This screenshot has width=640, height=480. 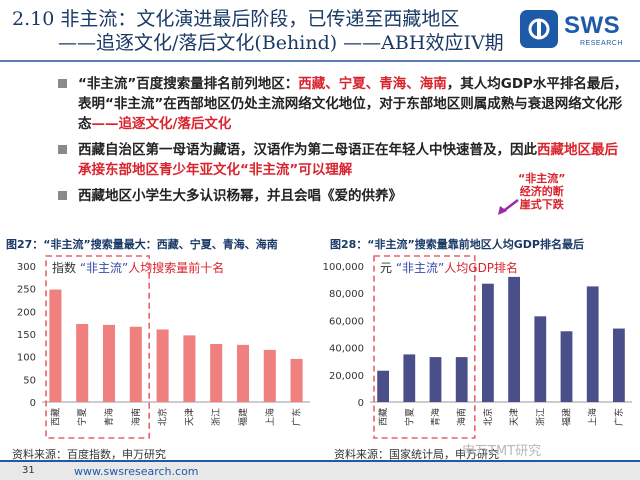 What do you see at coordinates (320, 461) in the screenshot?
I see `footer-rule` at bounding box center [320, 461].